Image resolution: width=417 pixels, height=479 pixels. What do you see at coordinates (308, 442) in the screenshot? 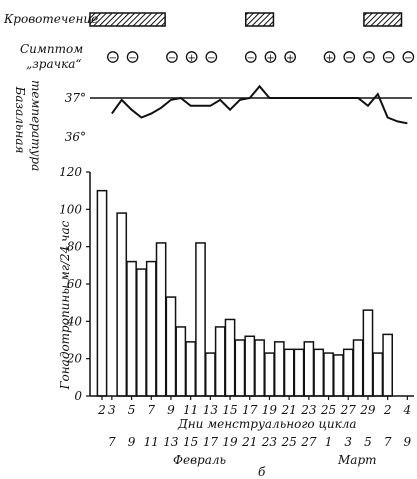
I see `x-tick-label-calendar: 27` at bounding box center [308, 442].